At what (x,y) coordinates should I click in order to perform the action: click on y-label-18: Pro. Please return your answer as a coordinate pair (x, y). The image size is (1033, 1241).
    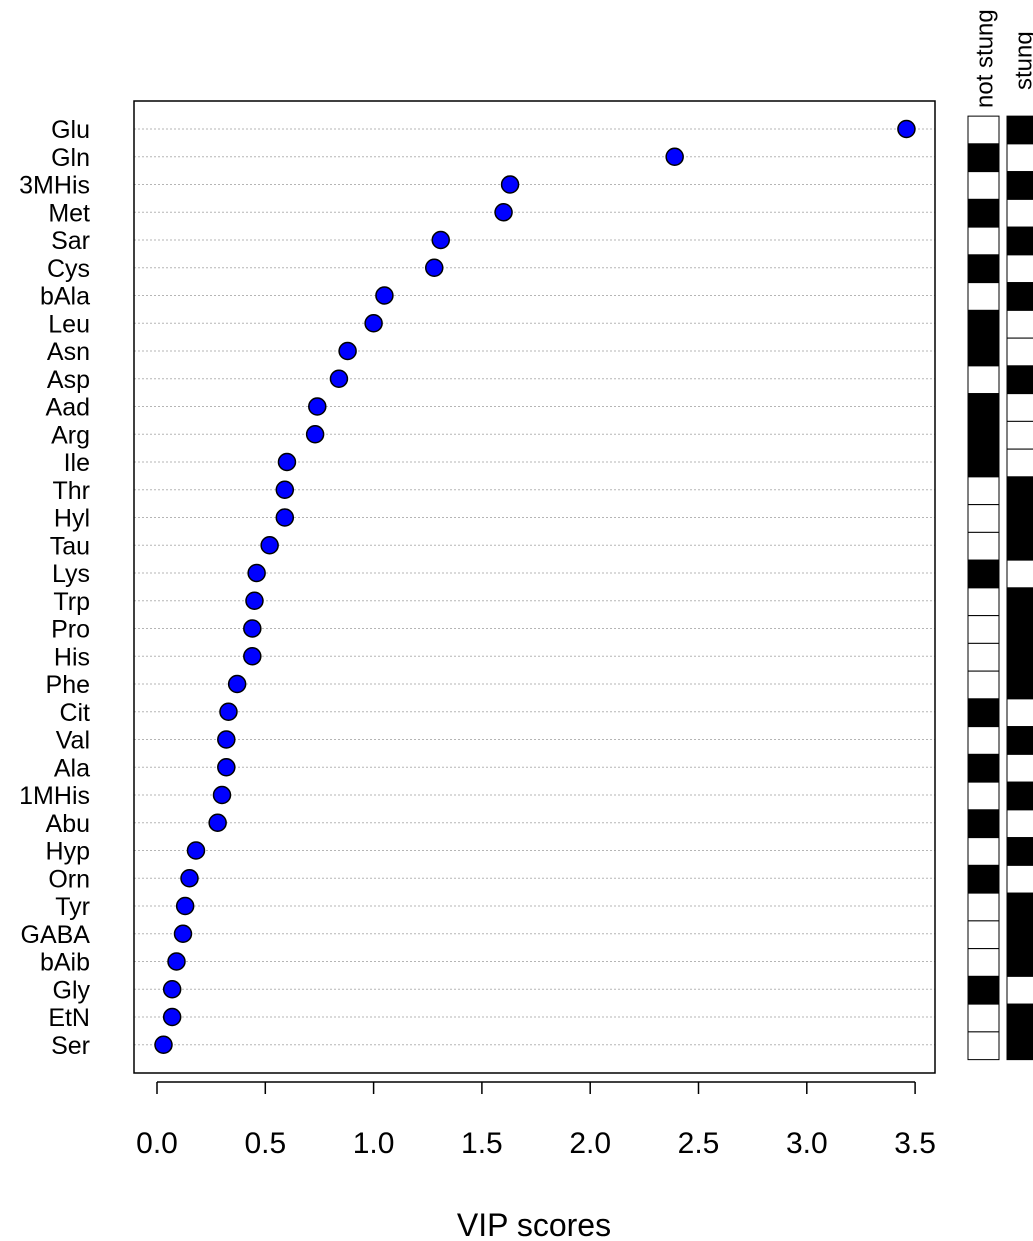
    Looking at the image, I should click on (70, 630).